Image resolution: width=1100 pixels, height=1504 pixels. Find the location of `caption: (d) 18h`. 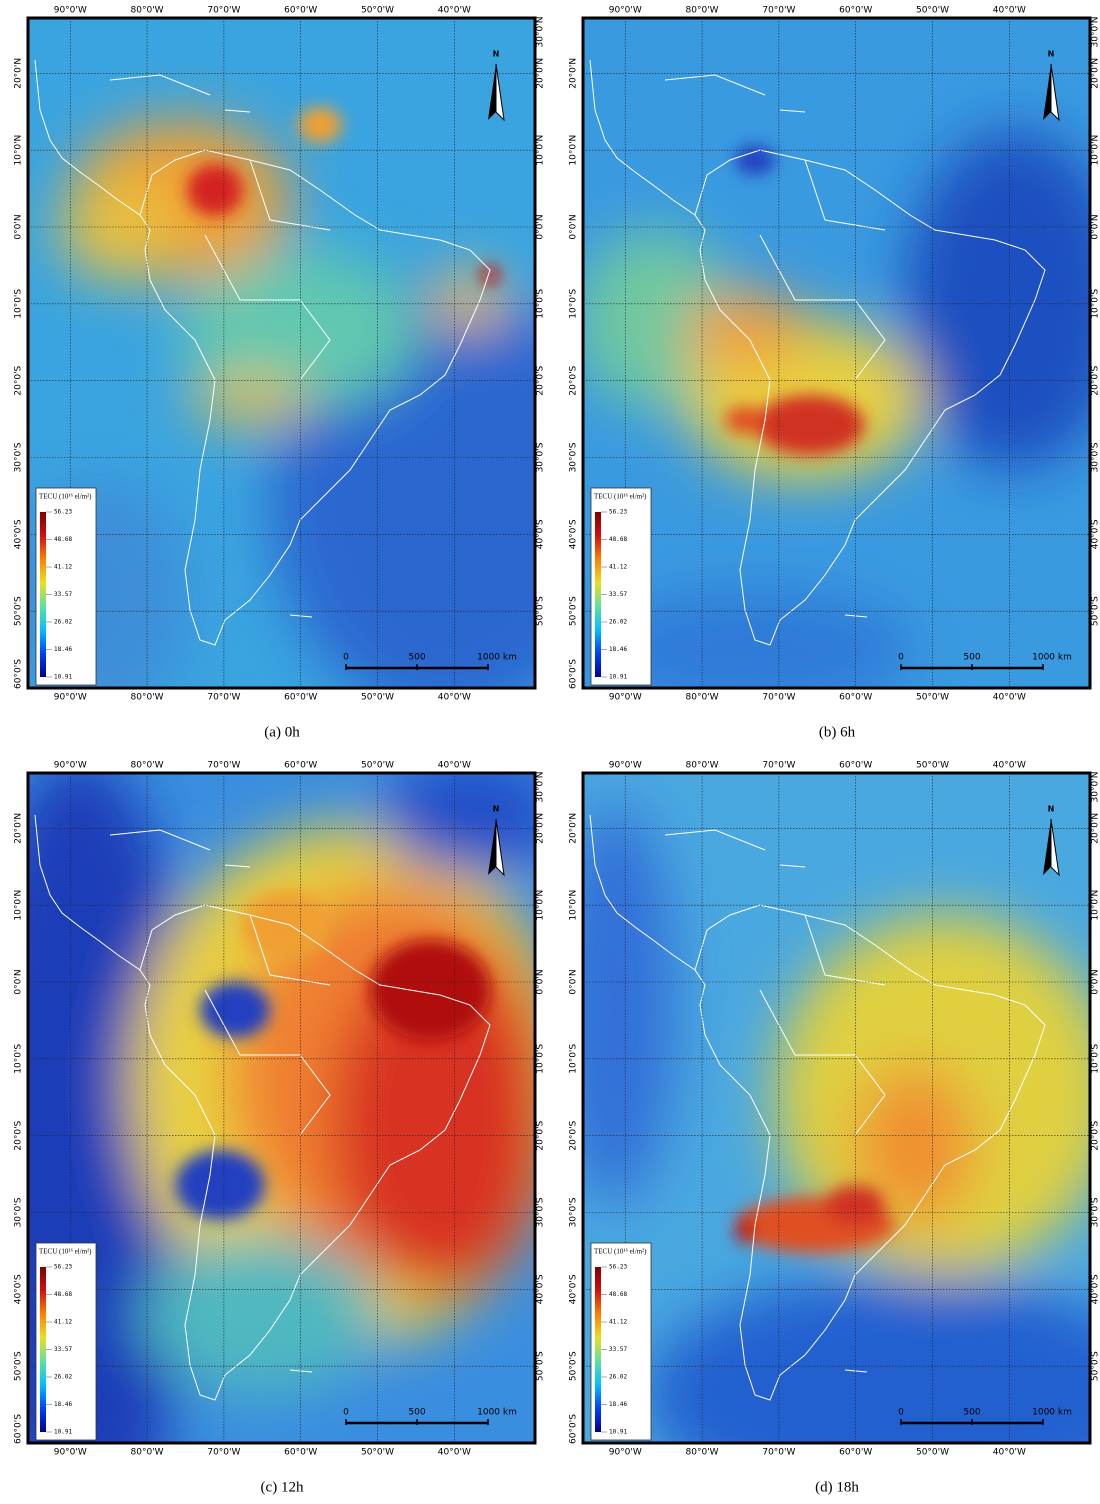

caption: (d) 18h is located at coordinates (837, 1487).